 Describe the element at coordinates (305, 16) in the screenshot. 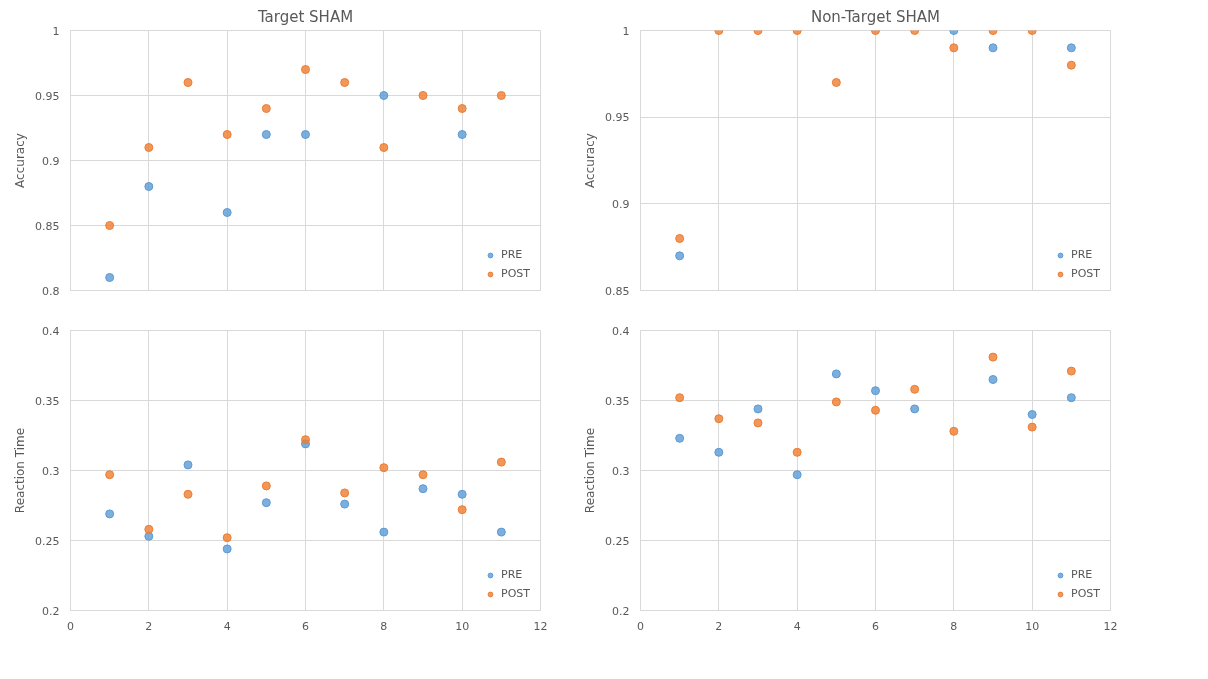

I see `chart-title: Target SHAM` at that location.